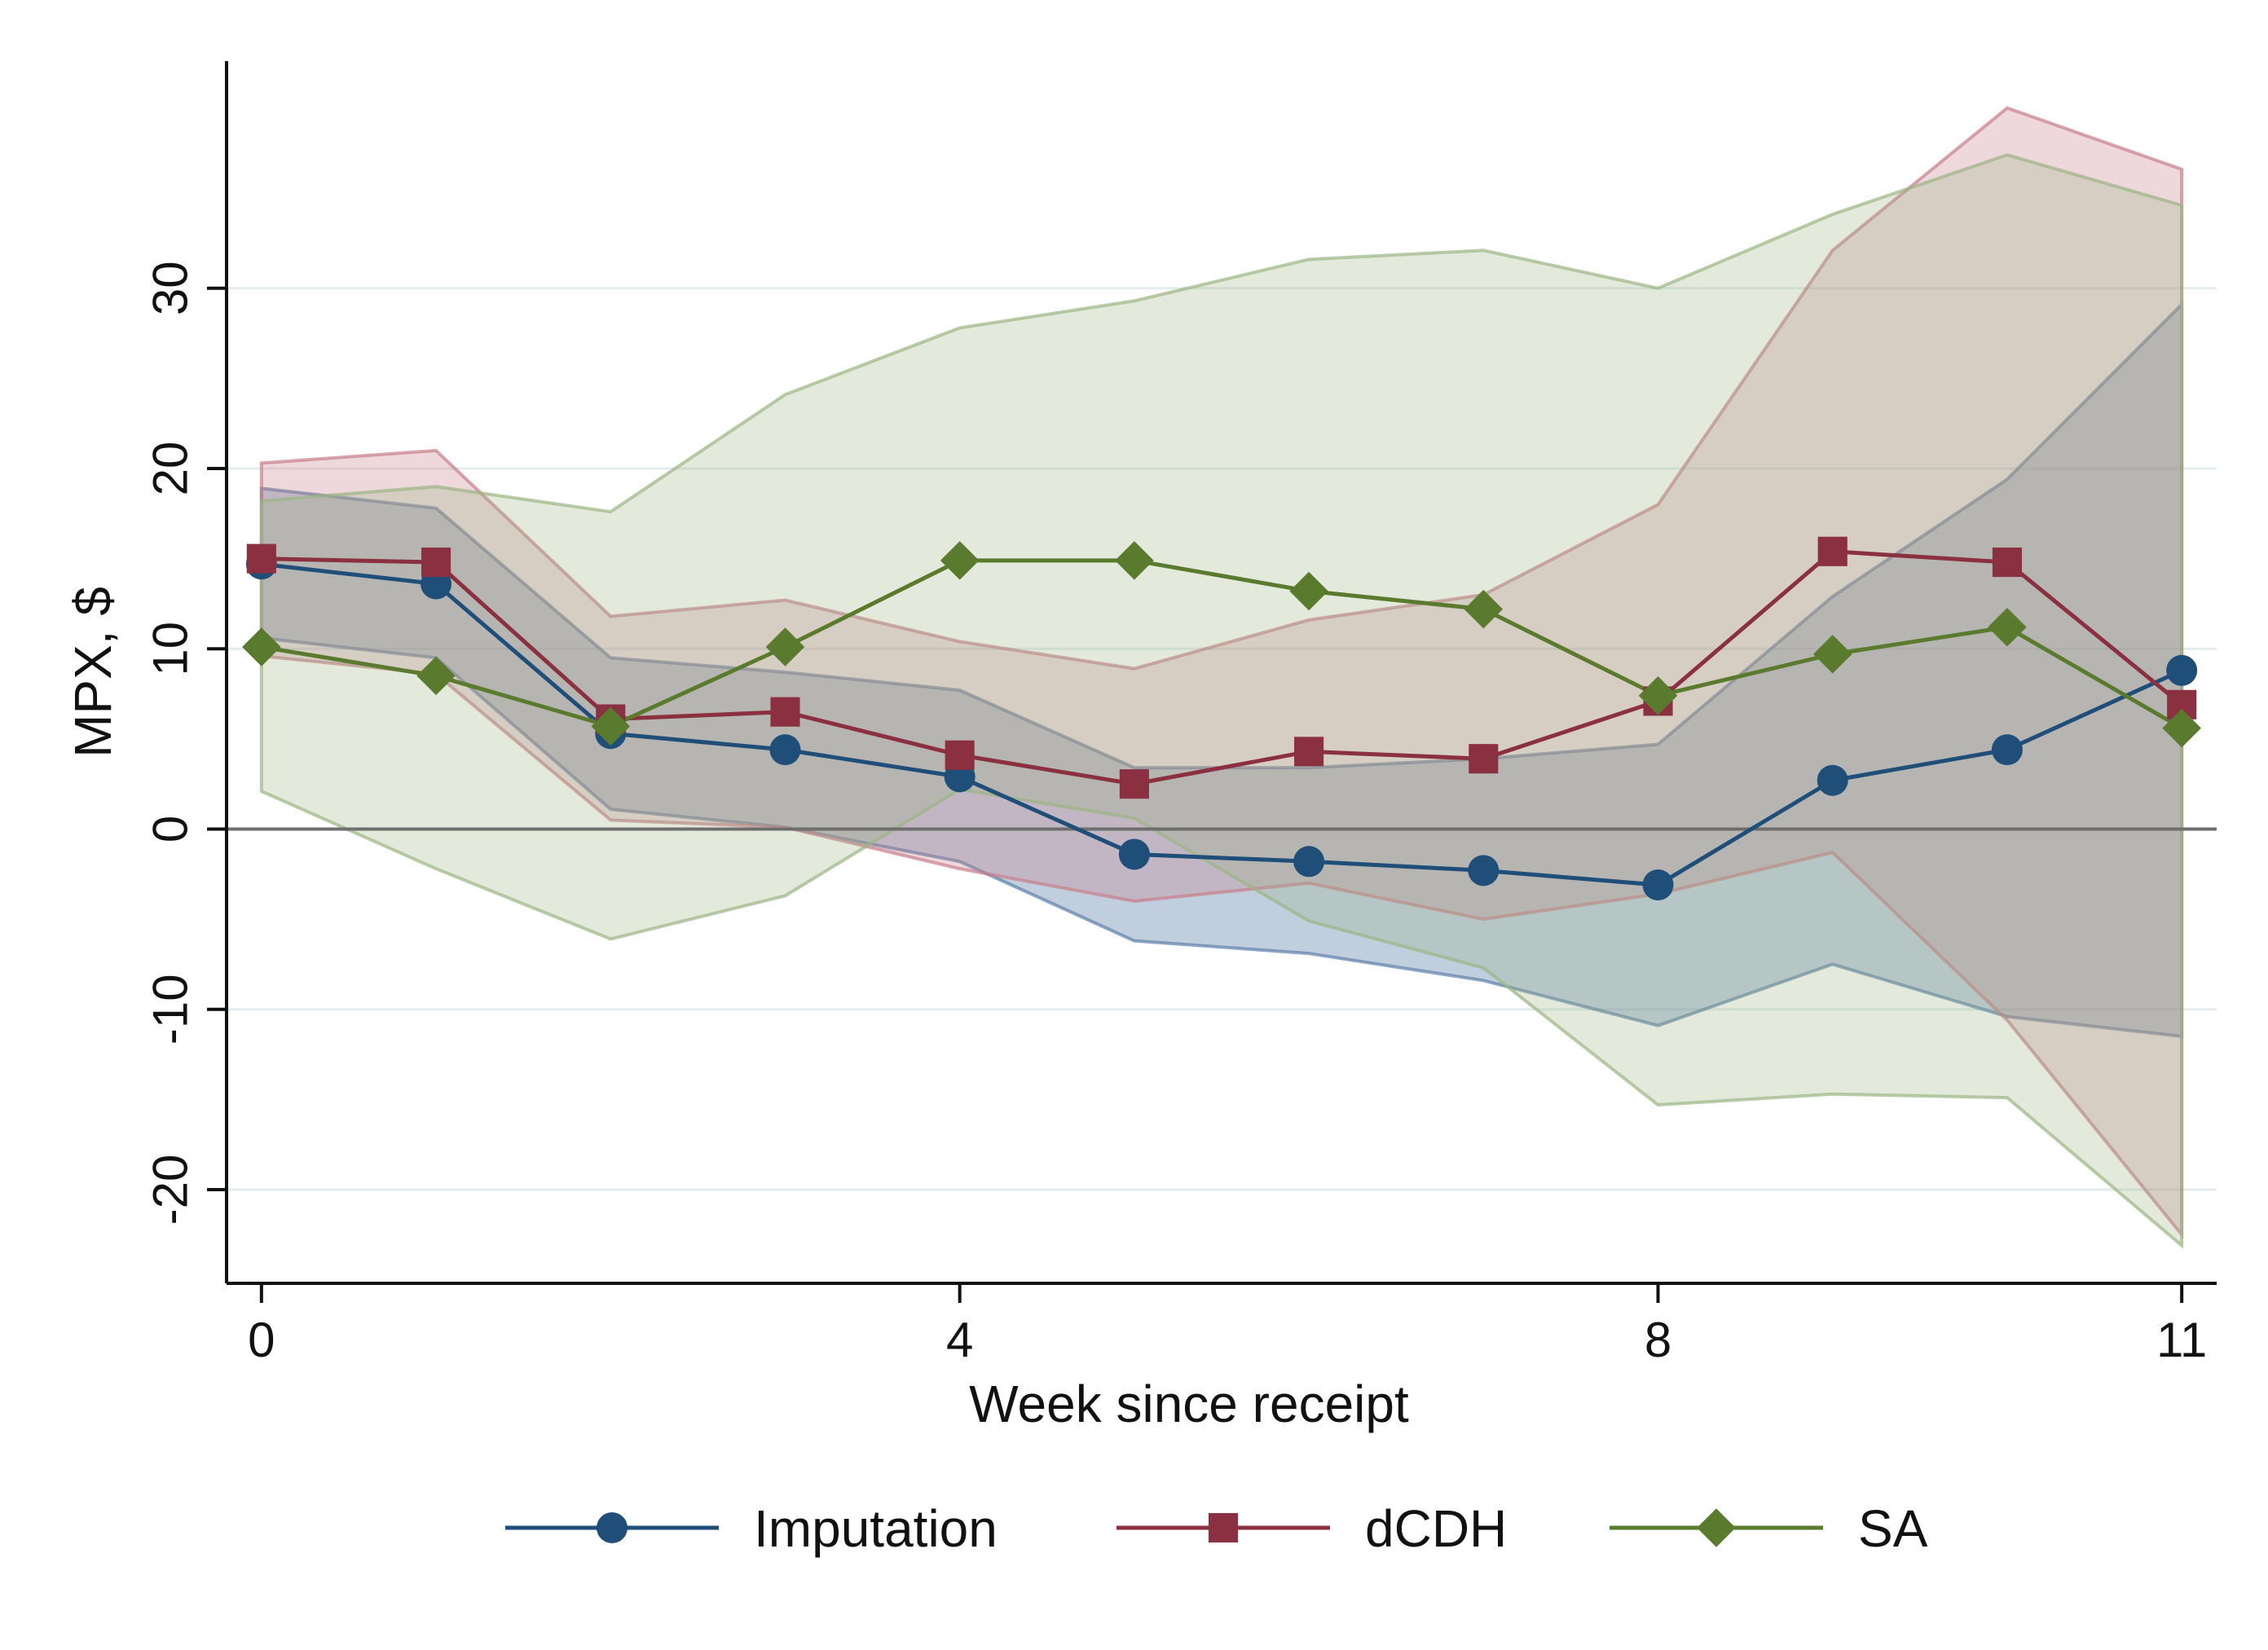  What do you see at coordinates (612, 1527) in the screenshot?
I see `legend-marker-imputation` at bounding box center [612, 1527].